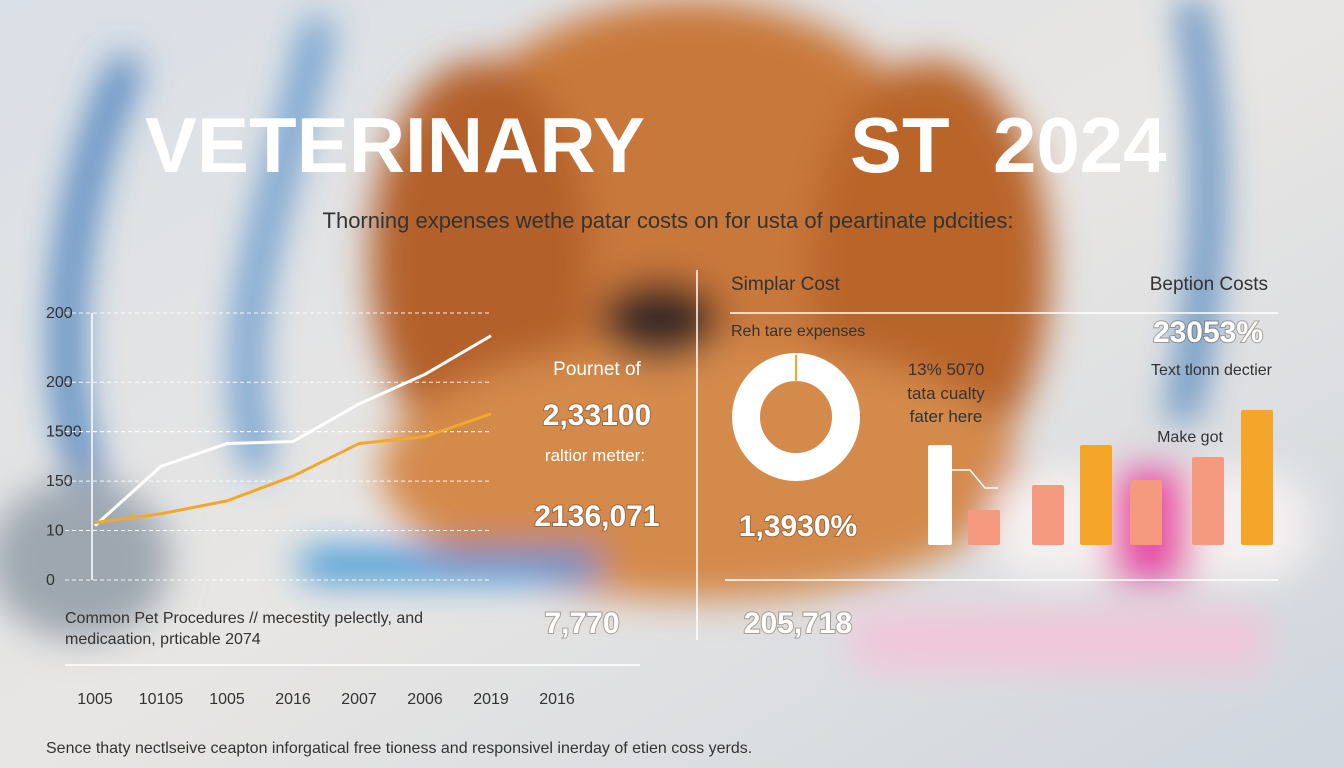  Describe the element at coordinates (581, 623) in the screenshot. I see `stat-value: 7,770` at that location.